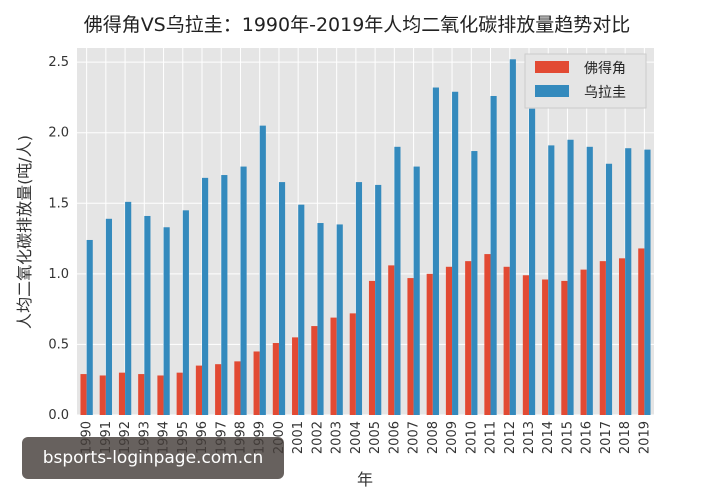 The height and width of the screenshot is (500, 715). I want to click on y-axis-ticks: 0.0 0.5 1.0 1.5 2.0 2.5, so click(58, 239).